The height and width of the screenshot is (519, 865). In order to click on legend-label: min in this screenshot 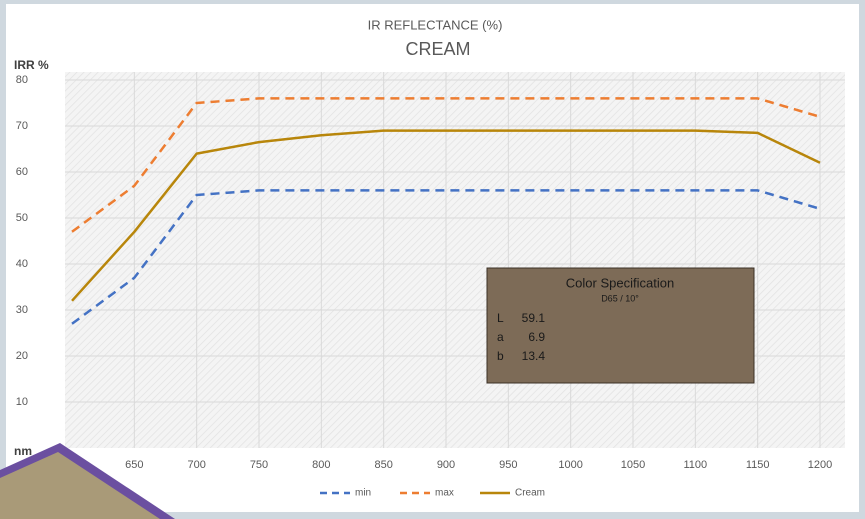, I will do `click(363, 493)`.